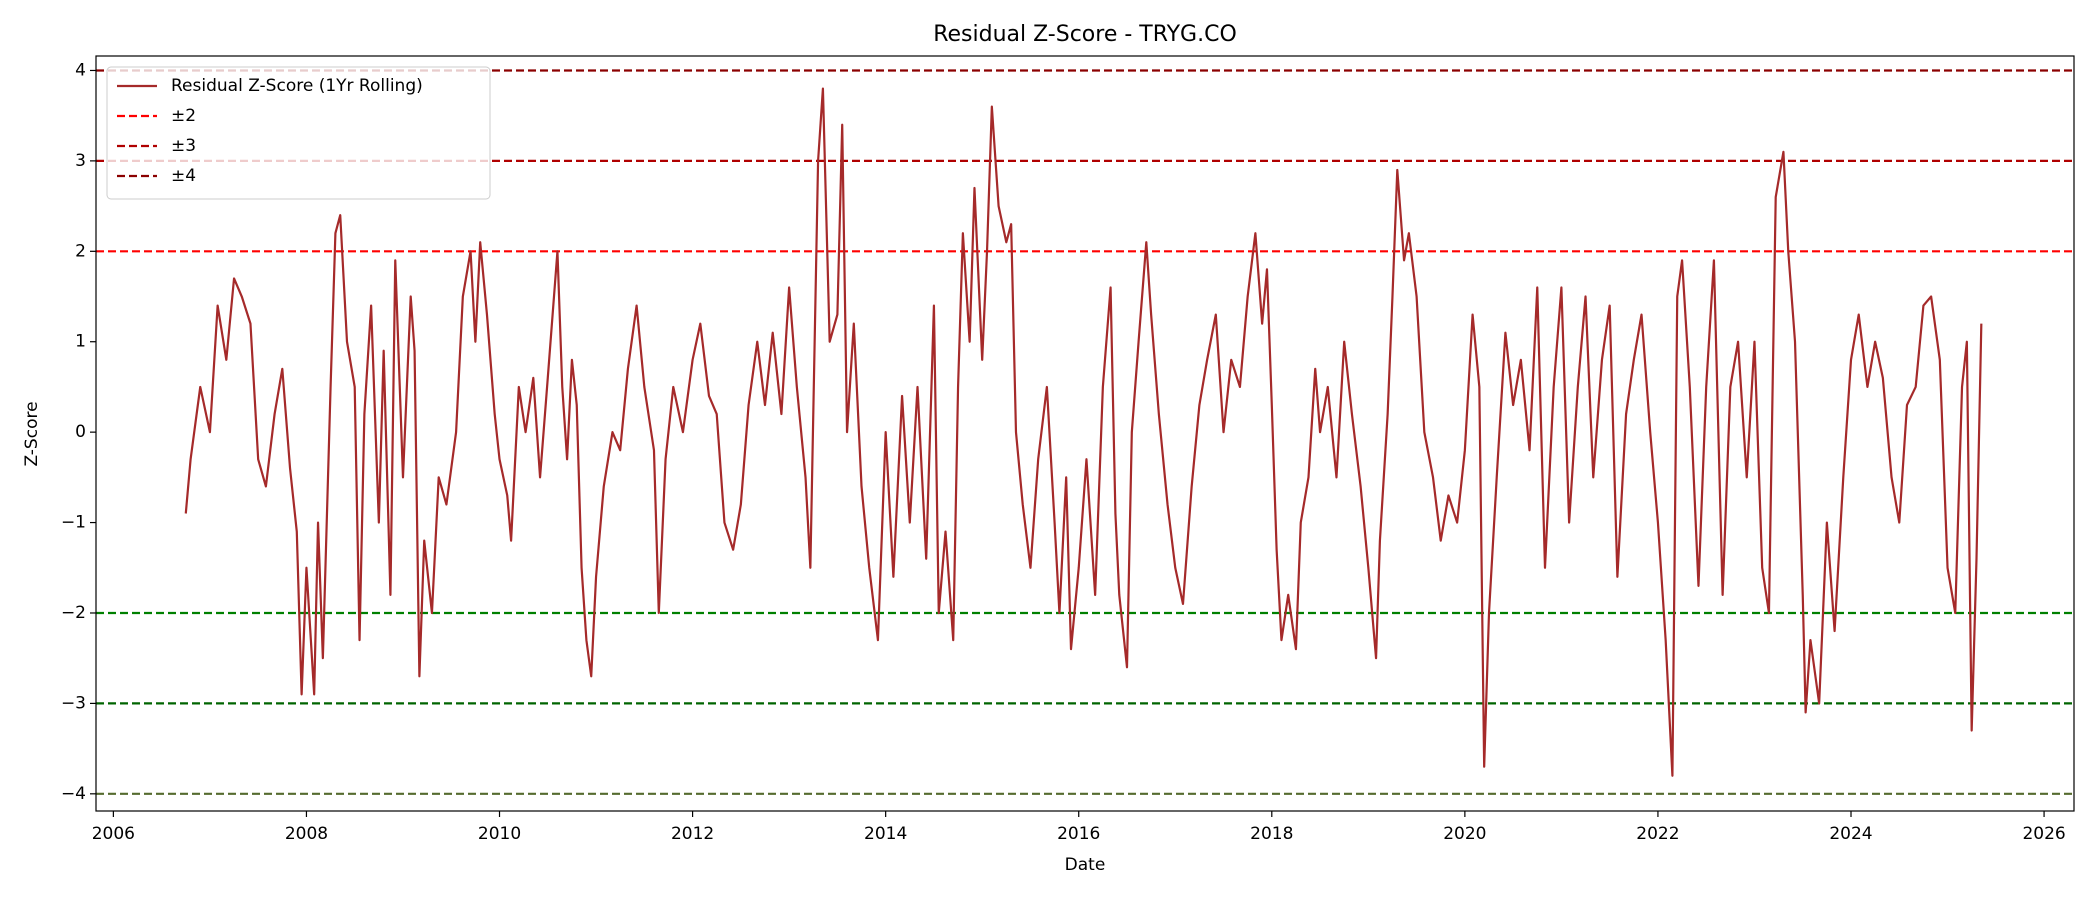 The image size is (2100, 900). I want to click on x-tick-label: 2020, so click(1464, 834).